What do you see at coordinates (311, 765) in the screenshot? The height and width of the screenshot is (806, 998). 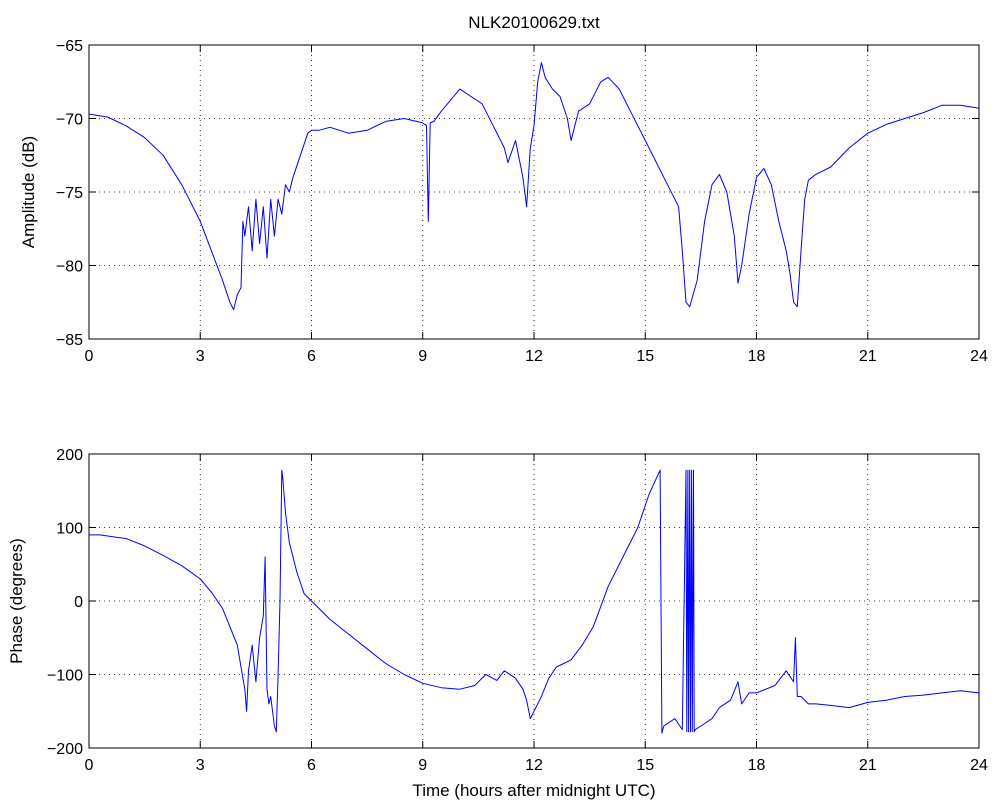 I see `phase-xtick-label: 6` at bounding box center [311, 765].